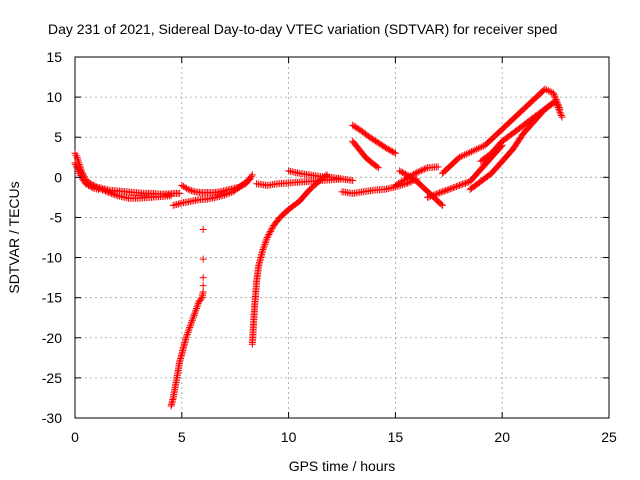  Describe the element at coordinates (52, 338) in the screenshot. I see `y-tick-label: -20` at that location.